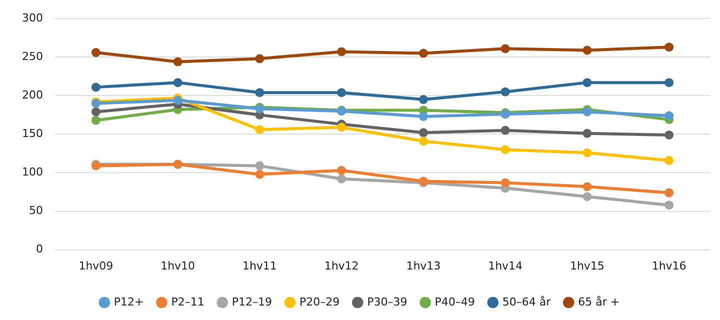  What do you see at coordinates (527, 301) in the screenshot?
I see `legend-label: 50–64 år` at bounding box center [527, 301].